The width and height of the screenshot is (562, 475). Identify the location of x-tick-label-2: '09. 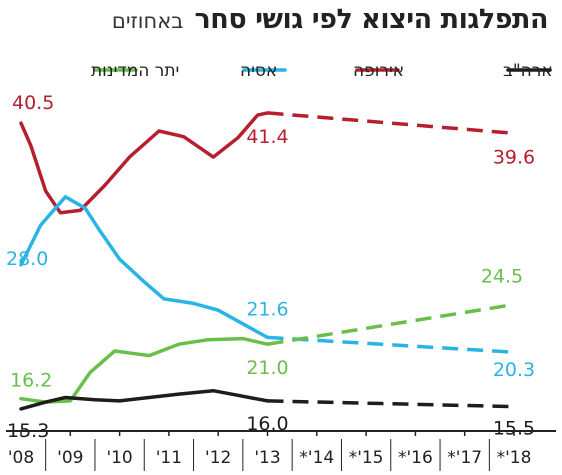
(70, 458).